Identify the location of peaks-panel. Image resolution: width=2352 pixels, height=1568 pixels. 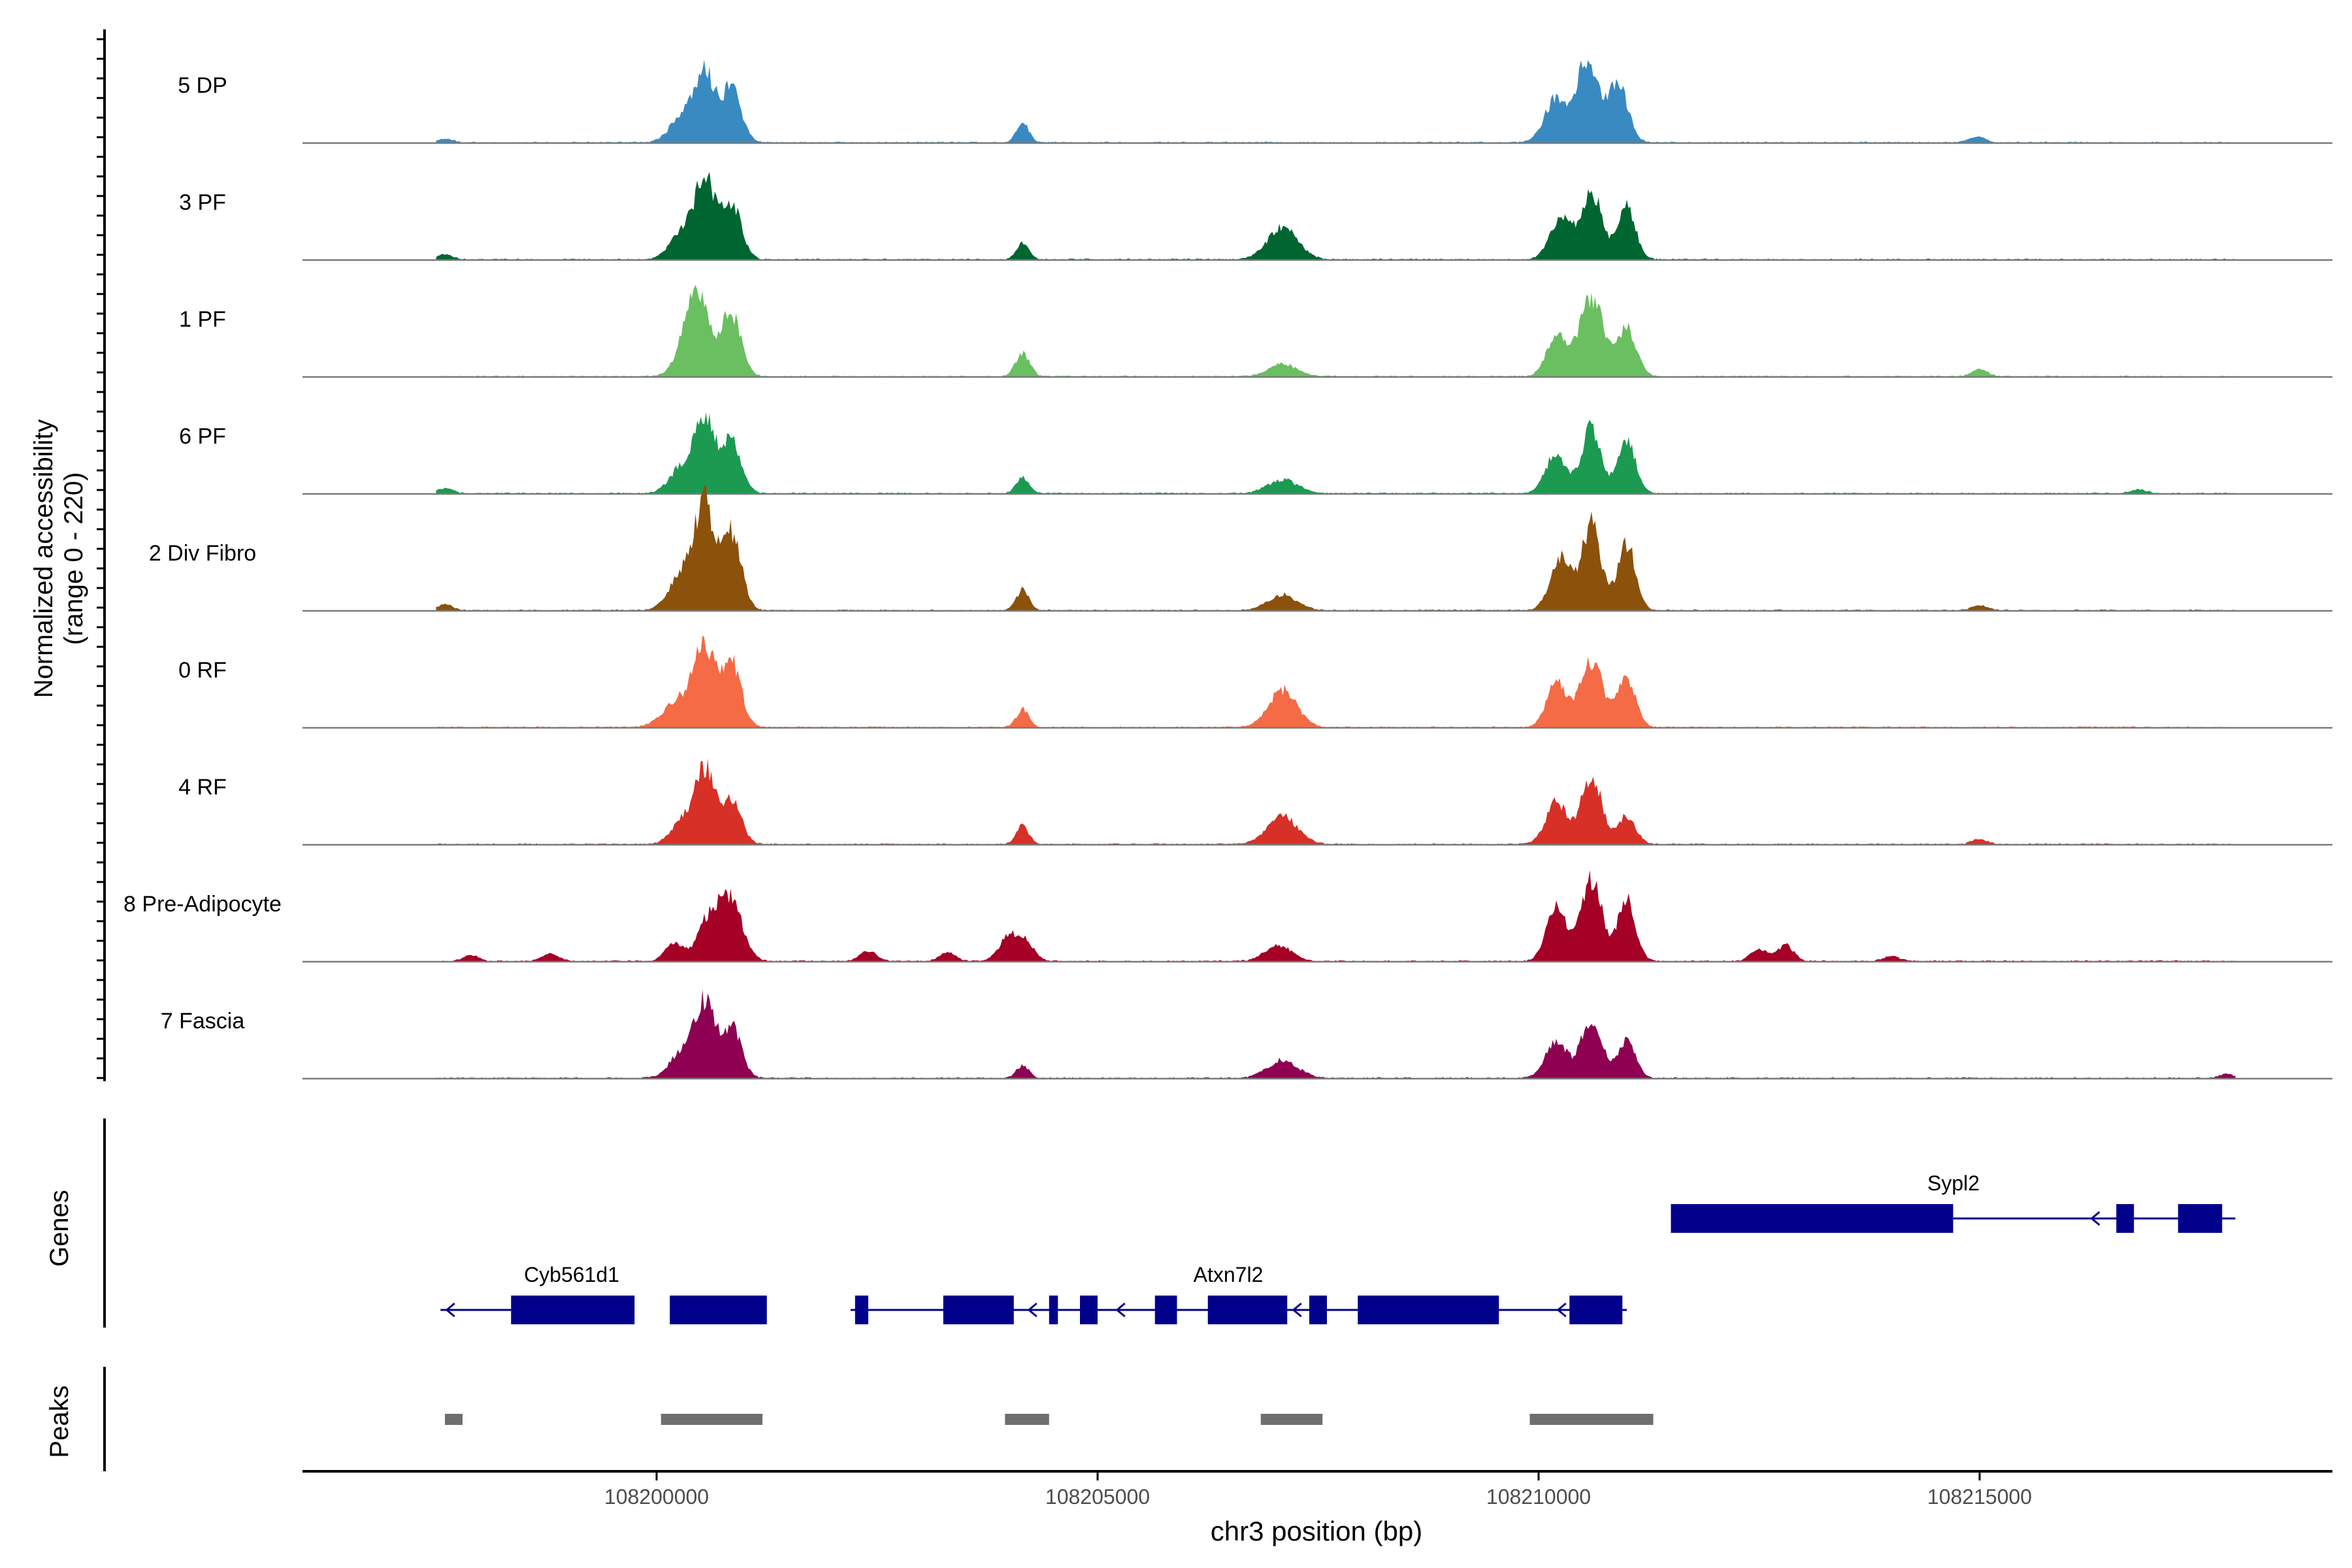
(878, 1419).